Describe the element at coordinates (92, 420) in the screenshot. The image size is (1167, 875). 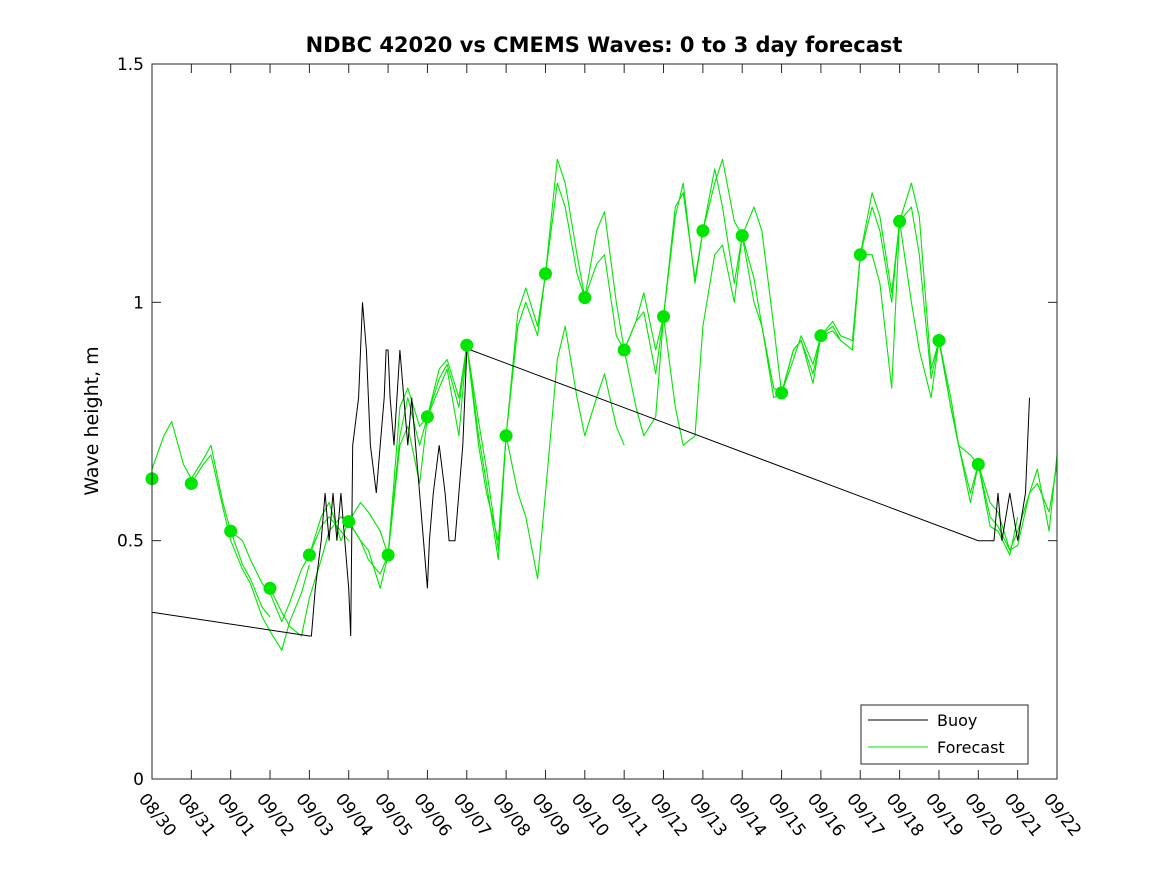
I see `y-axis-label: Wave height, m` at that location.